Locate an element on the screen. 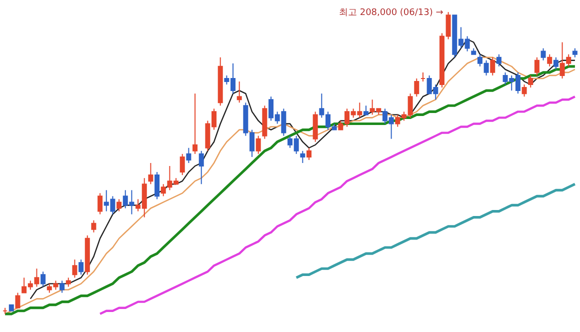  annotation: 최고 208,000 (06/13) → is located at coordinates (391, 13).